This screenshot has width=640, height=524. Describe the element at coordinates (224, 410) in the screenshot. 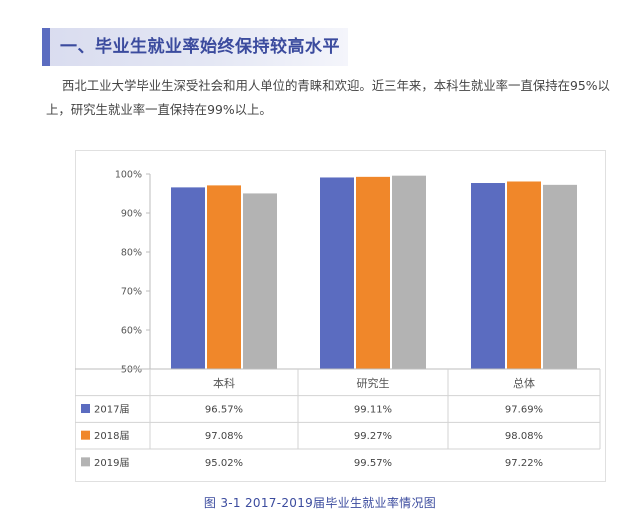

I see `data-label: 96.57%` at that location.